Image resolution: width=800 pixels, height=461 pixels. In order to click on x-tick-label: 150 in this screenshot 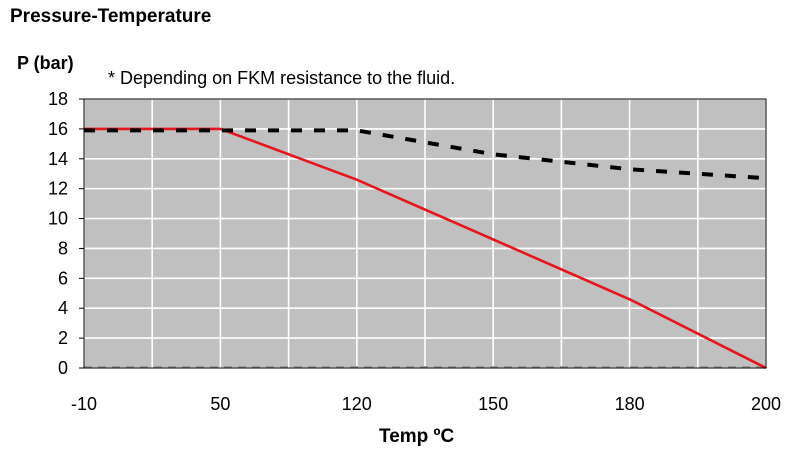, I will do `click(493, 404)`.